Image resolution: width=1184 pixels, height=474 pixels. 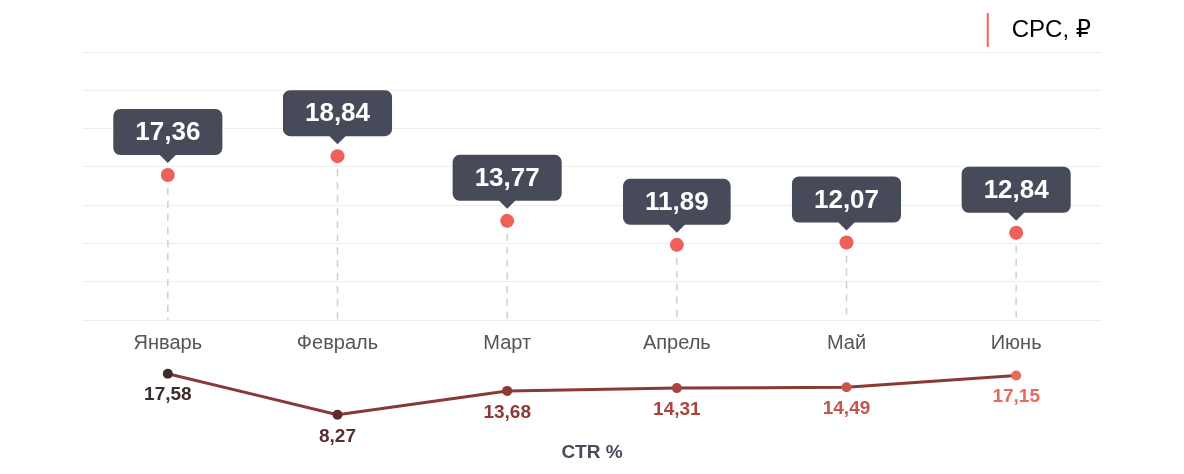 I want to click on data-label: 17,36, so click(x=168, y=131).